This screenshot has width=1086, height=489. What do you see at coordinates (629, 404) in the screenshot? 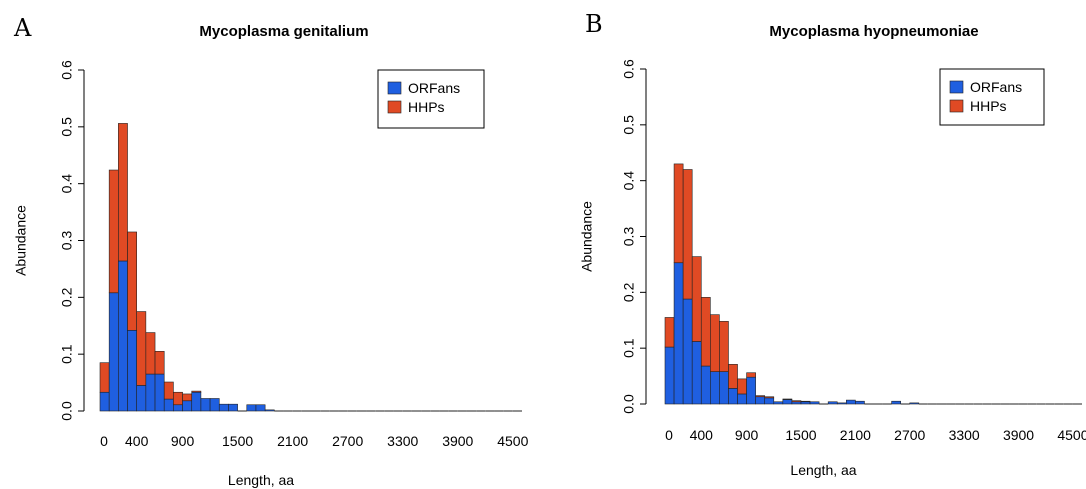
I see `y-tick-label: 0.0` at bounding box center [629, 404].